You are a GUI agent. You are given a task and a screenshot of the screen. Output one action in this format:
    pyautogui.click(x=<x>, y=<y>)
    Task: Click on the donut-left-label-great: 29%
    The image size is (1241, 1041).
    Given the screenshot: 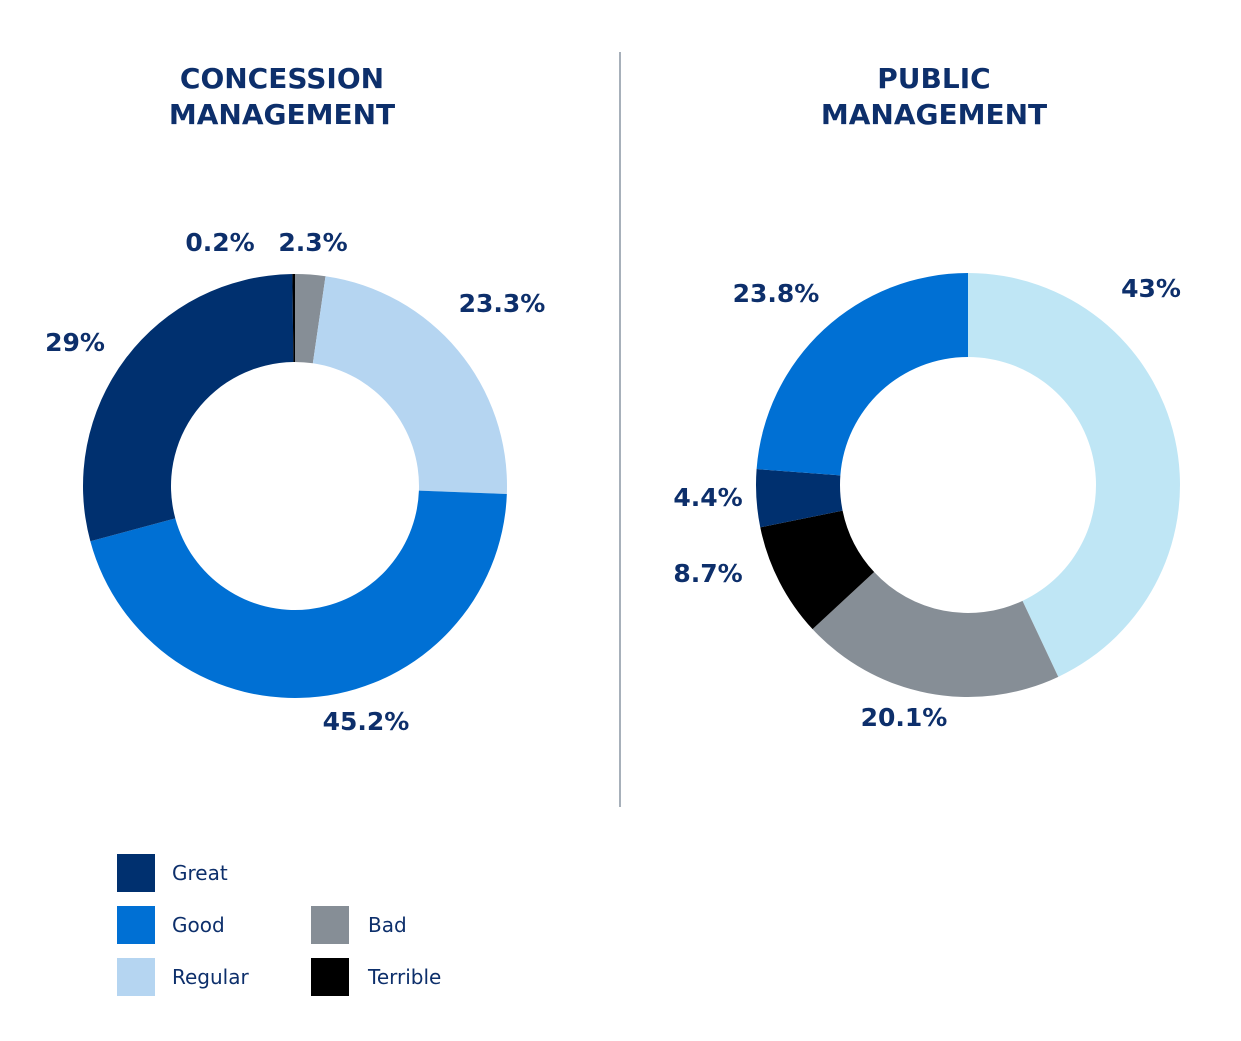 What is the action you would take?
    pyautogui.click(x=75, y=342)
    